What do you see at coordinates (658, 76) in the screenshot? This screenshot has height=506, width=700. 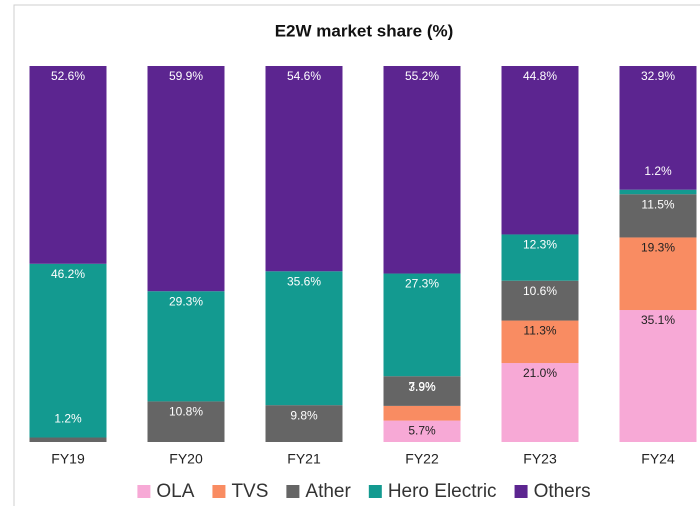 I see `value-label: 32.9%` at bounding box center [658, 76].